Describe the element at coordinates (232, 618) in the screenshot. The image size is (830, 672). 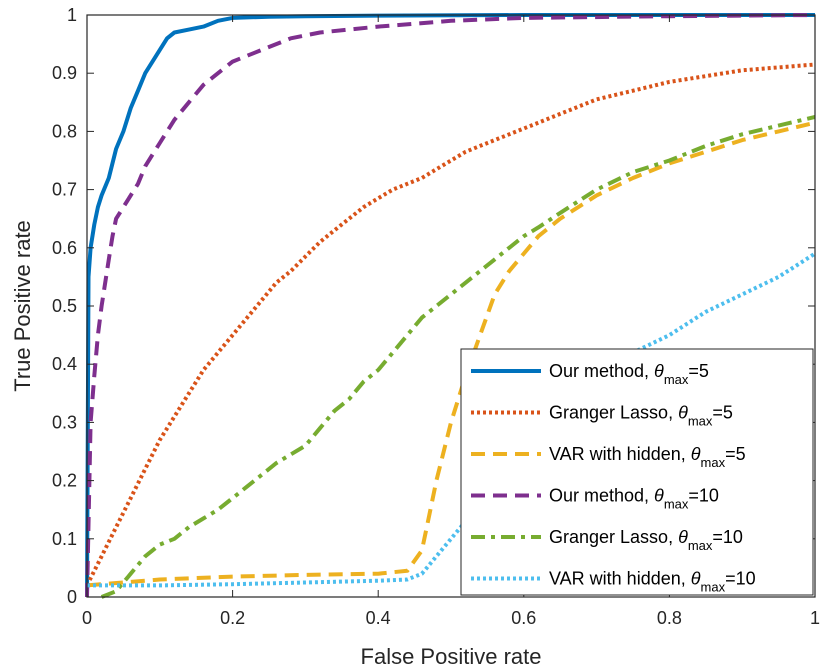
I see `x-tick-label: 0.2` at that location.